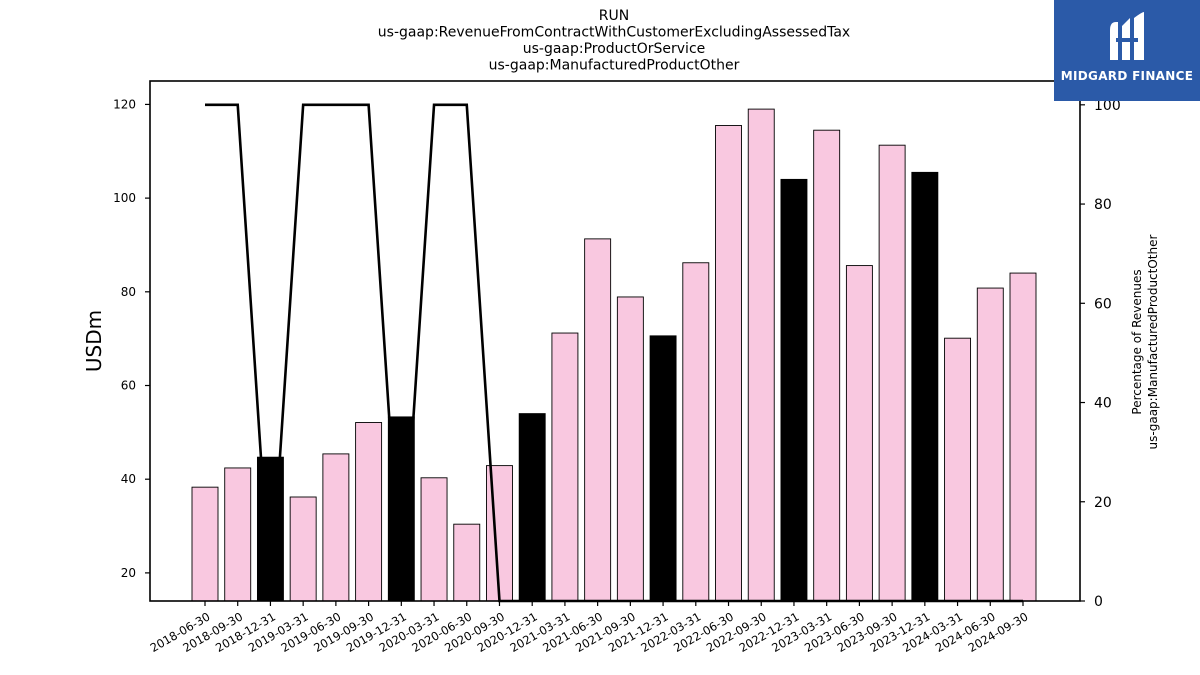 The width and height of the screenshot is (1200, 675). What do you see at coordinates (124, 198) in the screenshot?
I see `y-tick-label: 100` at bounding box center [124, 198].